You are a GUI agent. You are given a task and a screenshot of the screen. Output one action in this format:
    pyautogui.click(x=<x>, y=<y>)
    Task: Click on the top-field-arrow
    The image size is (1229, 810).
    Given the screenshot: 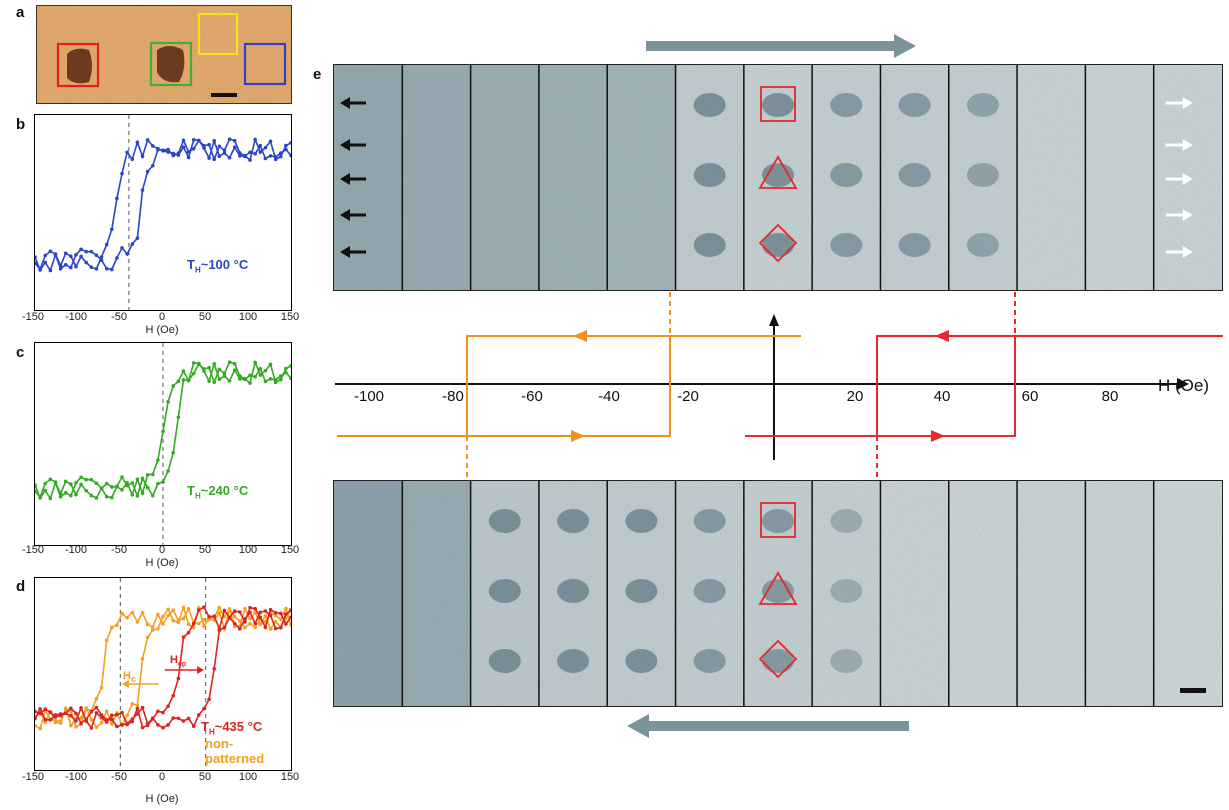 What is the action you would take?
    pyautogui.click(x=781, y=46)
    